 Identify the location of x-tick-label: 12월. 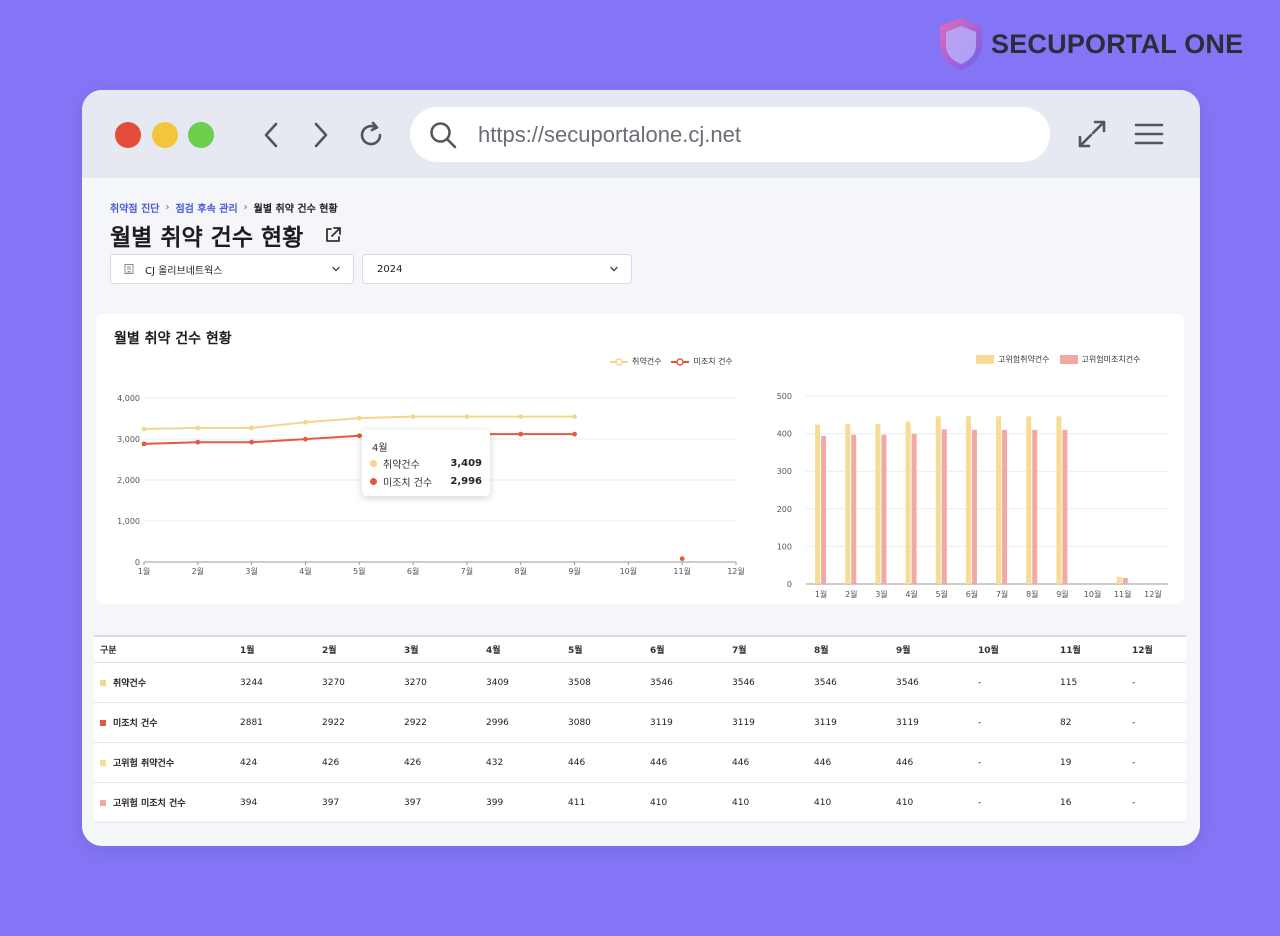
(1153, 594).